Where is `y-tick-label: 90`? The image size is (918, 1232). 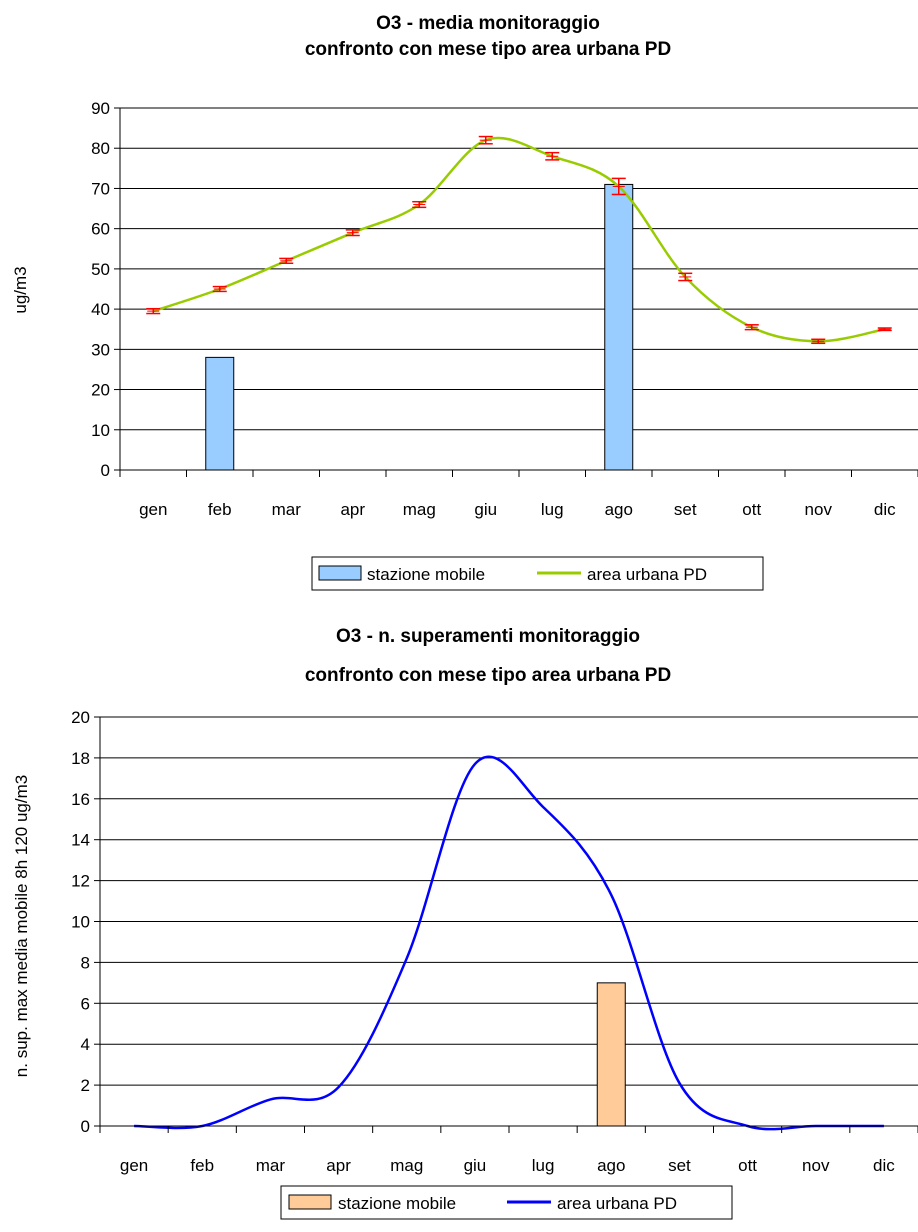
y-tick-label: 90 is located at coordinates (100, 108).